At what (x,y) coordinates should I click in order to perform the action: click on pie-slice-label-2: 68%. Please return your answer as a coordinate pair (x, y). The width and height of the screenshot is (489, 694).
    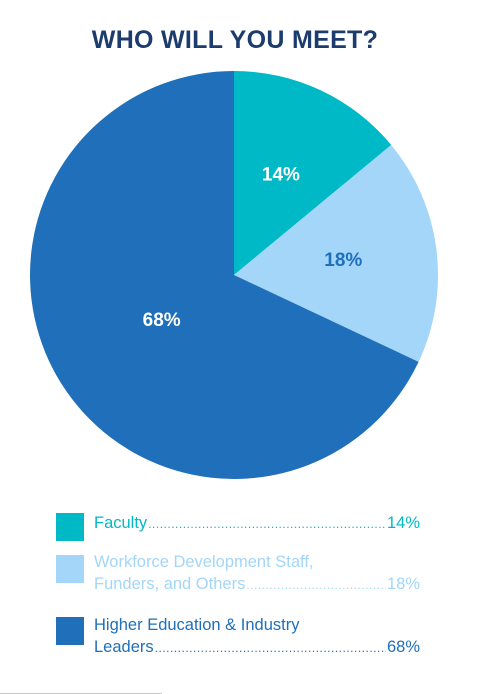
    Looking at the image, I should click on (162, 320).